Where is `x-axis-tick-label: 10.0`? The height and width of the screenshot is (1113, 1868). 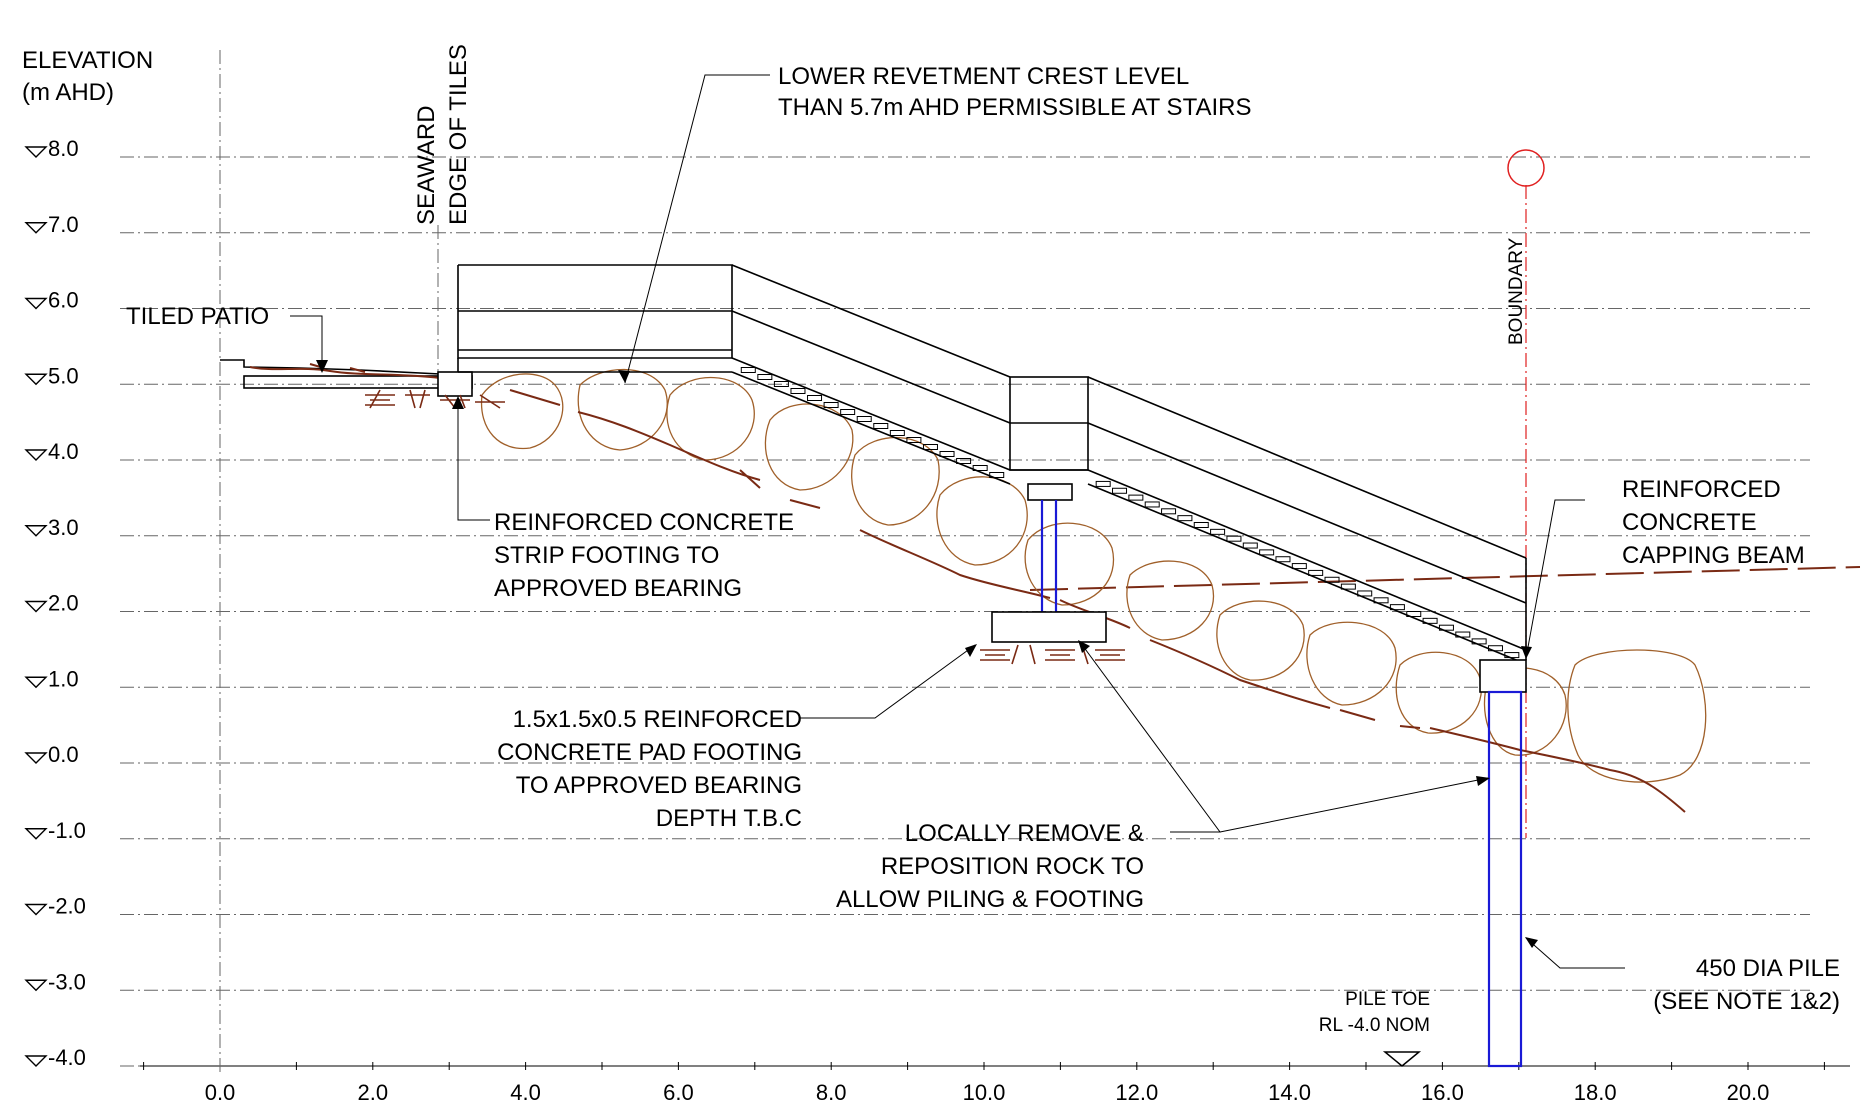
x-axis-tick-label: 10.0 is located at coordinates (984, 1092).